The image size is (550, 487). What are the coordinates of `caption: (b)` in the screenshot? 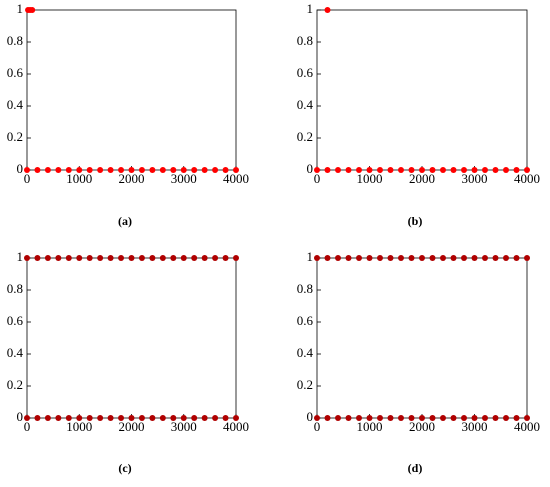 It's located at (415, 221).